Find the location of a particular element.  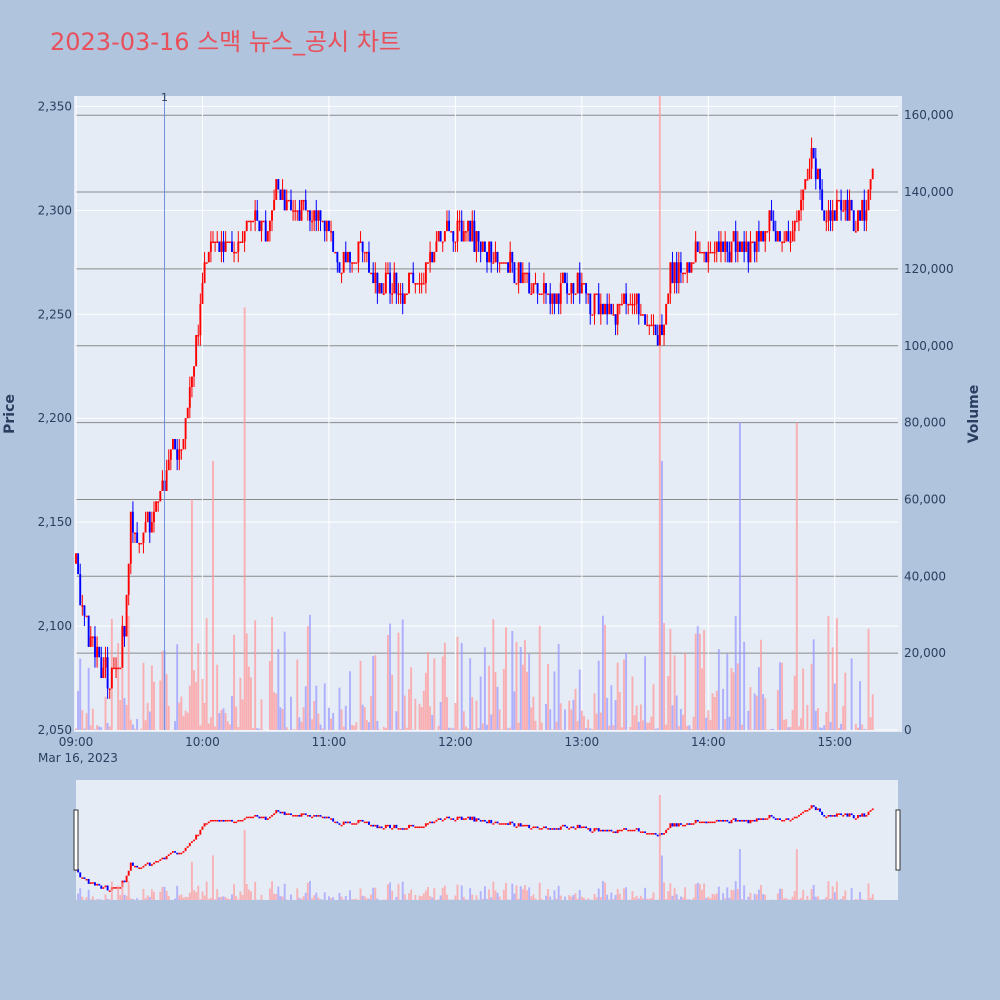

y2-tick-label: 20,000 is located at coordinates (925, 653).